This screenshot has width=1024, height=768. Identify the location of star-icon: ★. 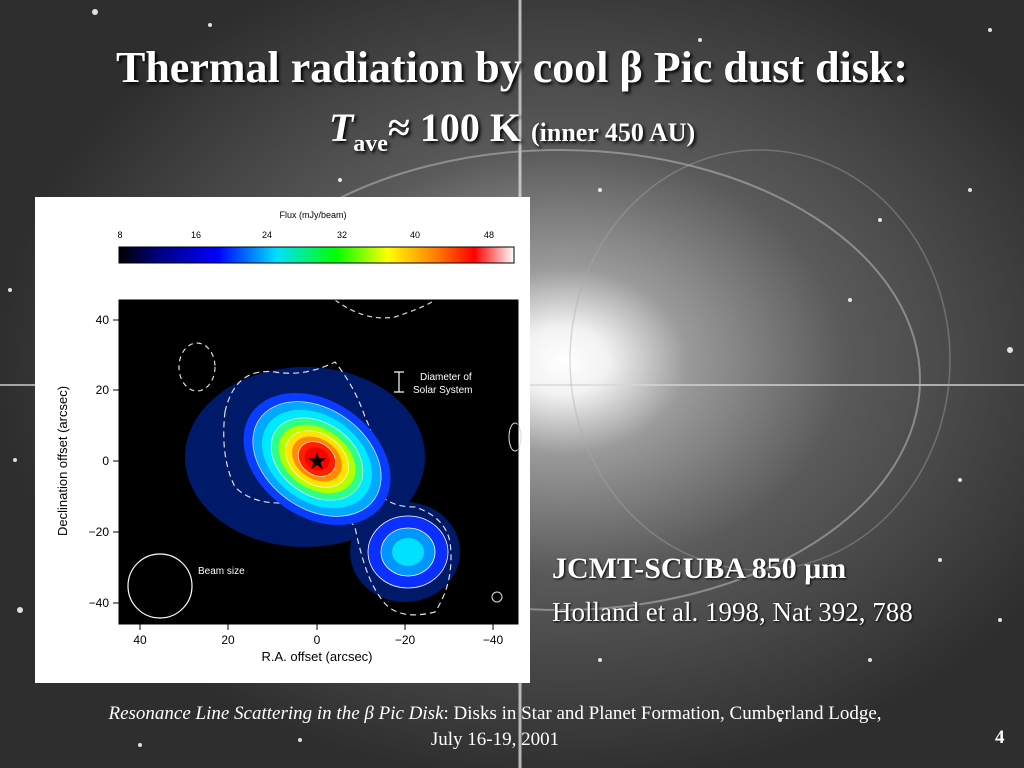
(317, 462).